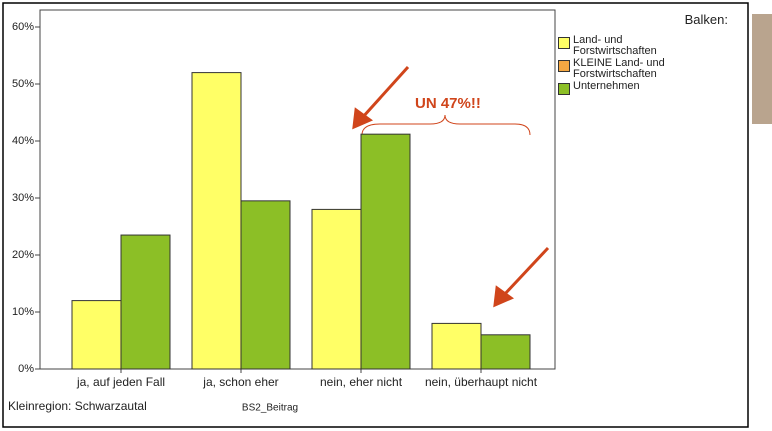  What do you see at coordinates (448, 103) in the screenshot?
I see `annotation: UN 47%!!` at bounding box center [448, 103].